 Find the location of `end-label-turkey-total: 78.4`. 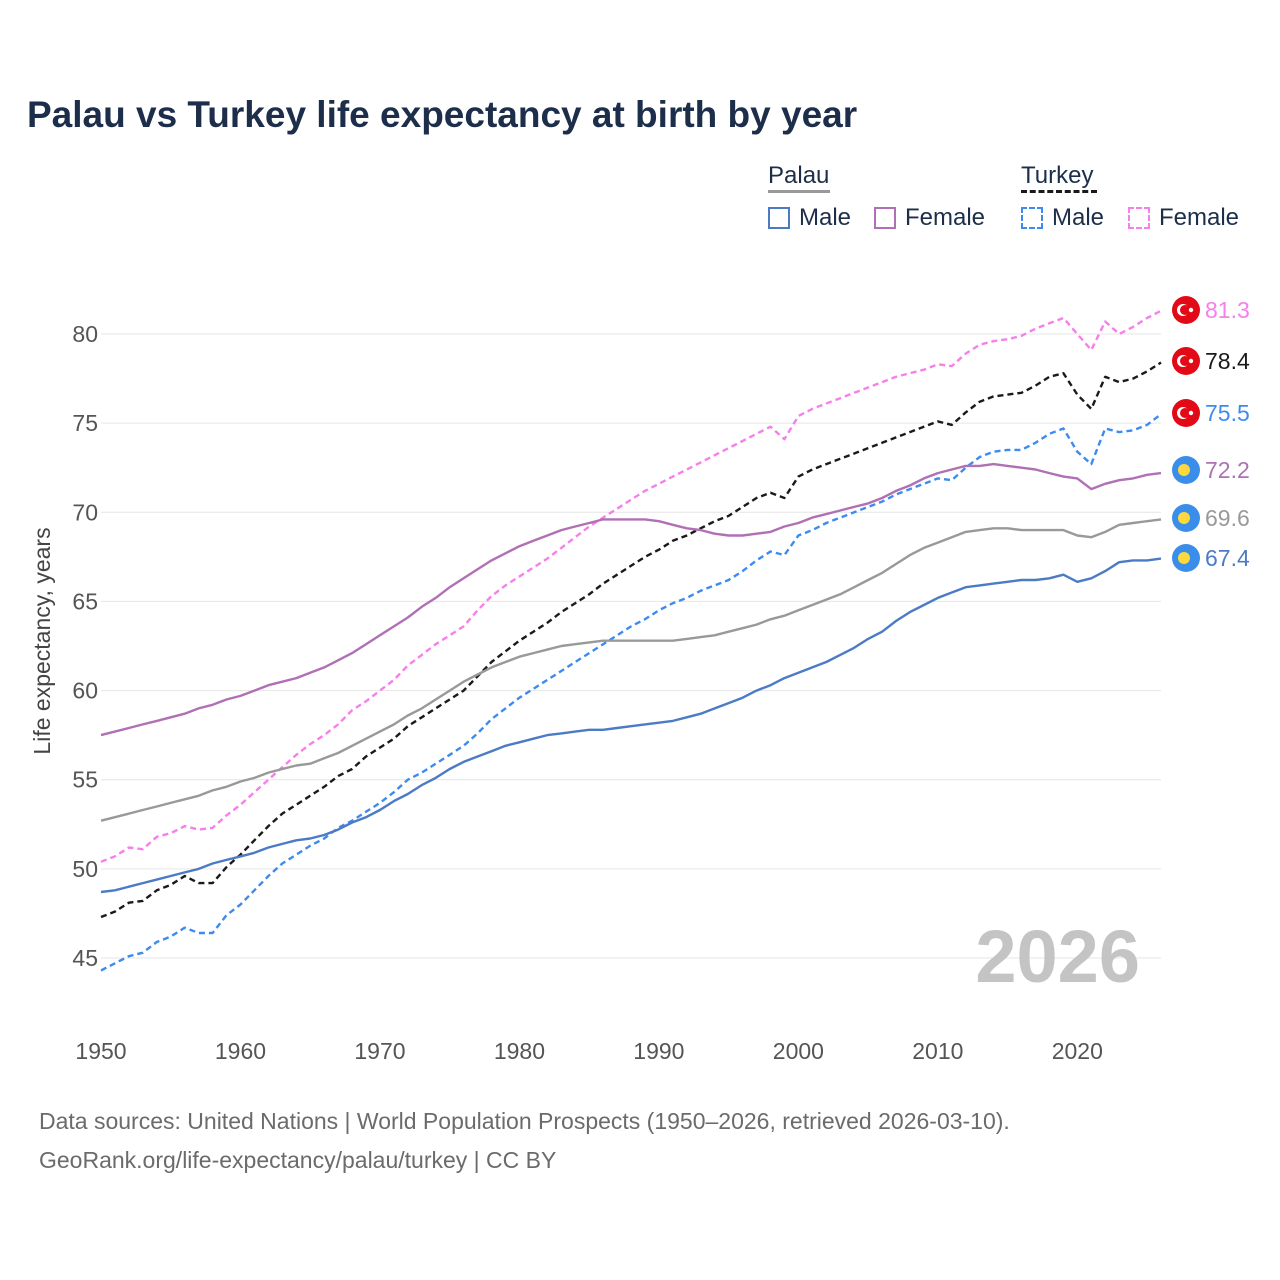

end-label-turkey-total: 78.4 is located at coordinates (1227, 361).